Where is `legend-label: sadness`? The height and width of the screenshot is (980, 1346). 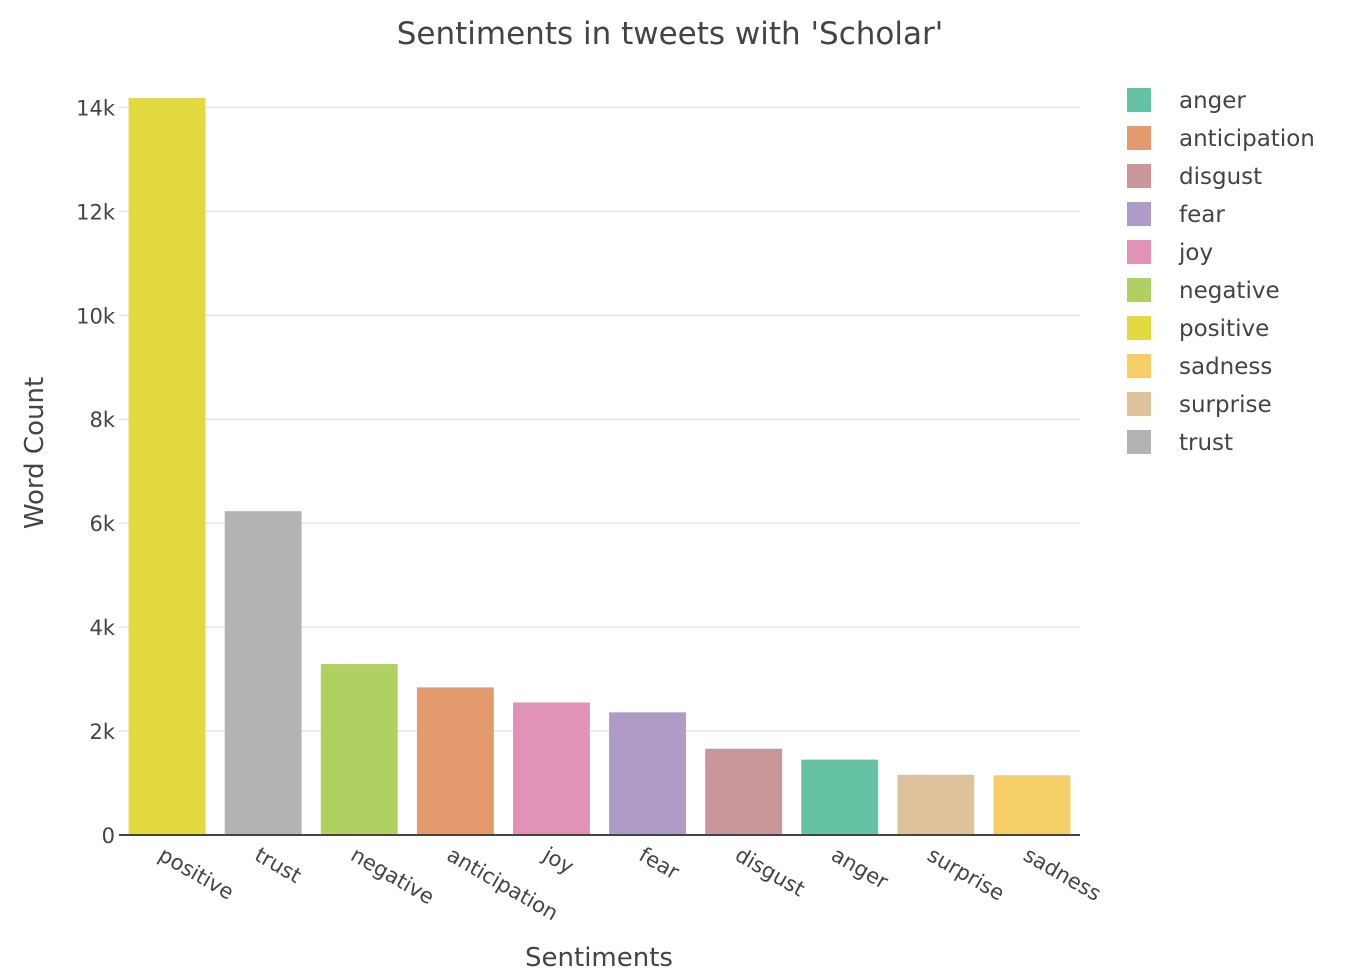 legend-label: sadness is located at coordinates (1225, 367).